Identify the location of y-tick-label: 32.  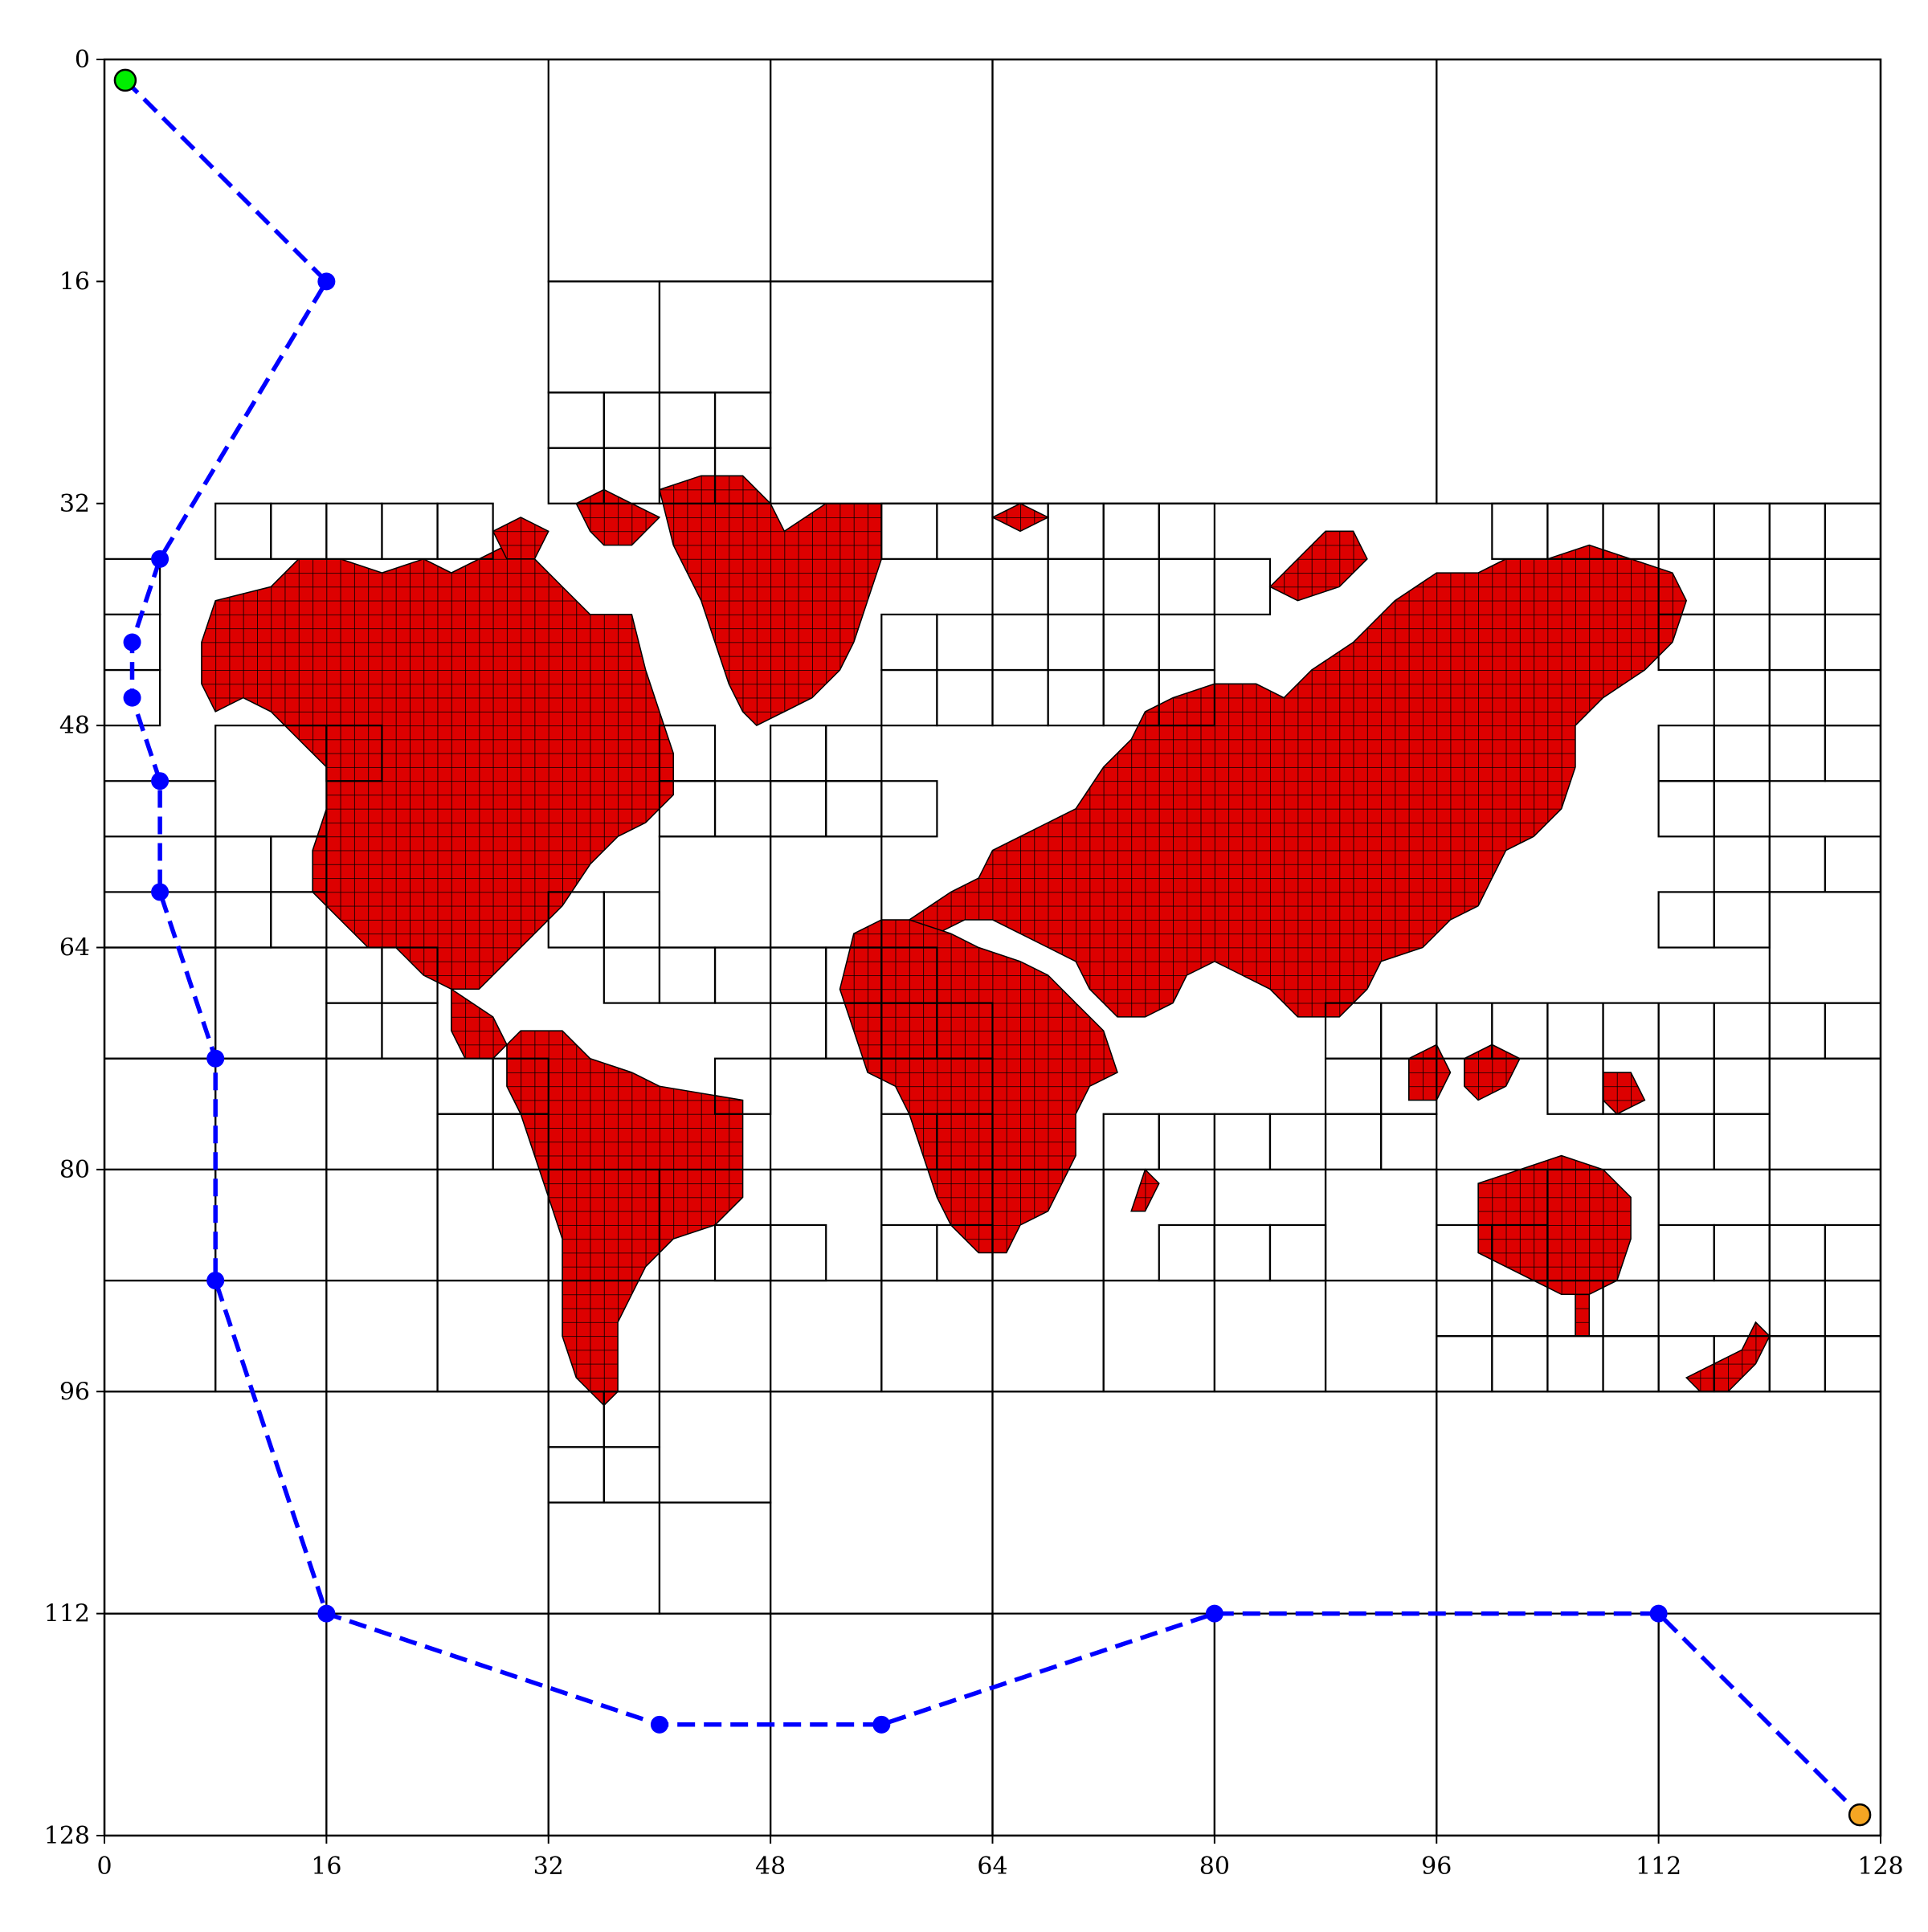
(74, 504).